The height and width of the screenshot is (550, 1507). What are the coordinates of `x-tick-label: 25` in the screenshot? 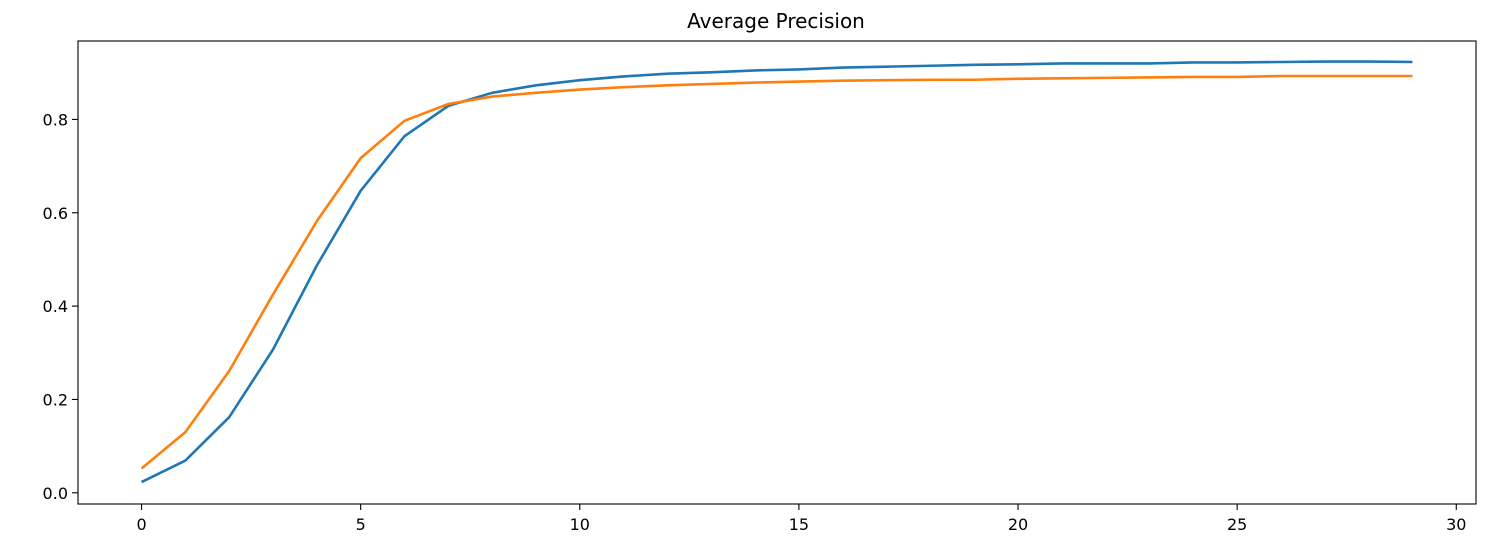 It's located at (1237, 524).